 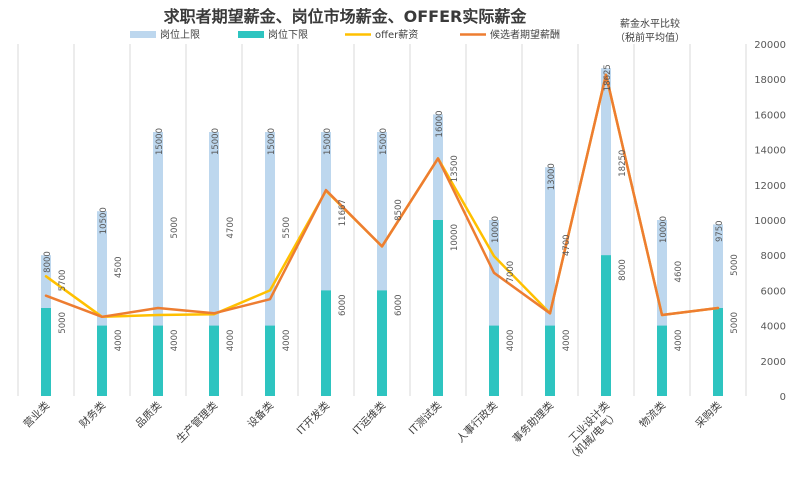 I want to click on chart-subtitle-line-2: （税前平均值）, so click(x=650, y=37).